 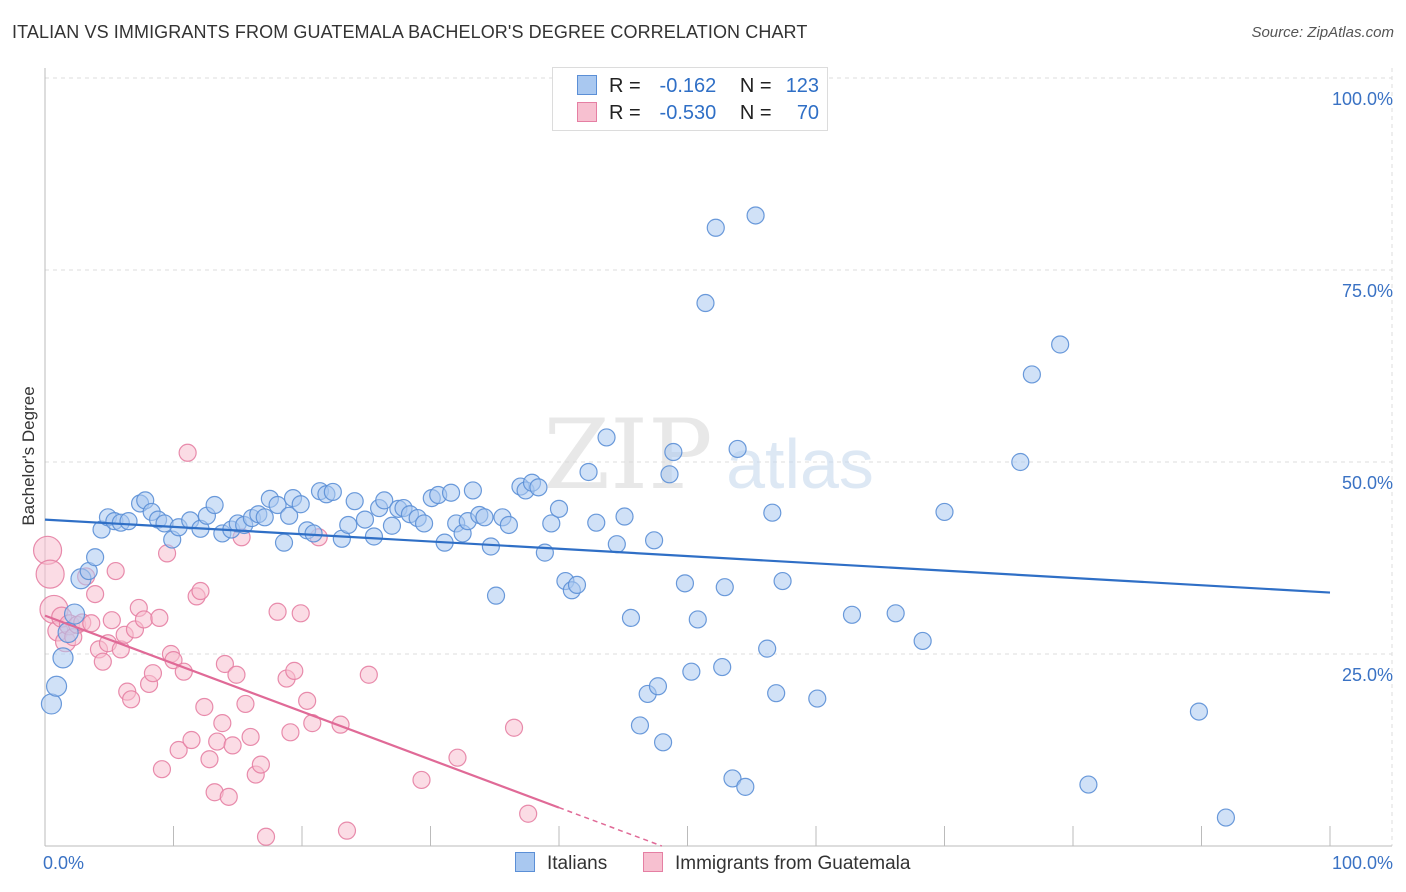 I want to click on y-tick-label: 25.0%, so click(x=1367, y=675).